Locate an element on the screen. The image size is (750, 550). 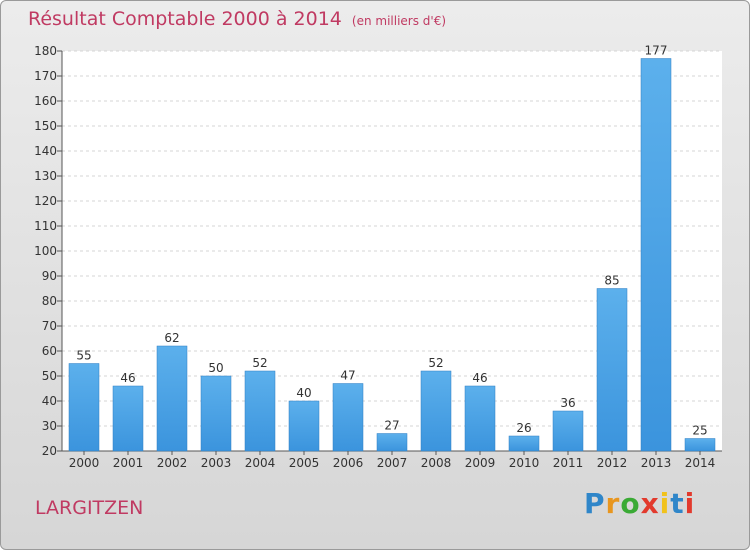
bar-2003 is located at coordinates (216, 413).